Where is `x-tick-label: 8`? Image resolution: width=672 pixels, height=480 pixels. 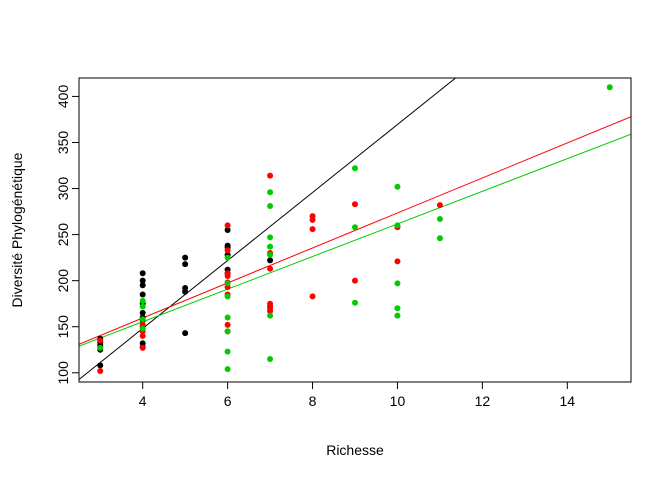
x-tick-label: 8 is located at coordinates (313, 401).